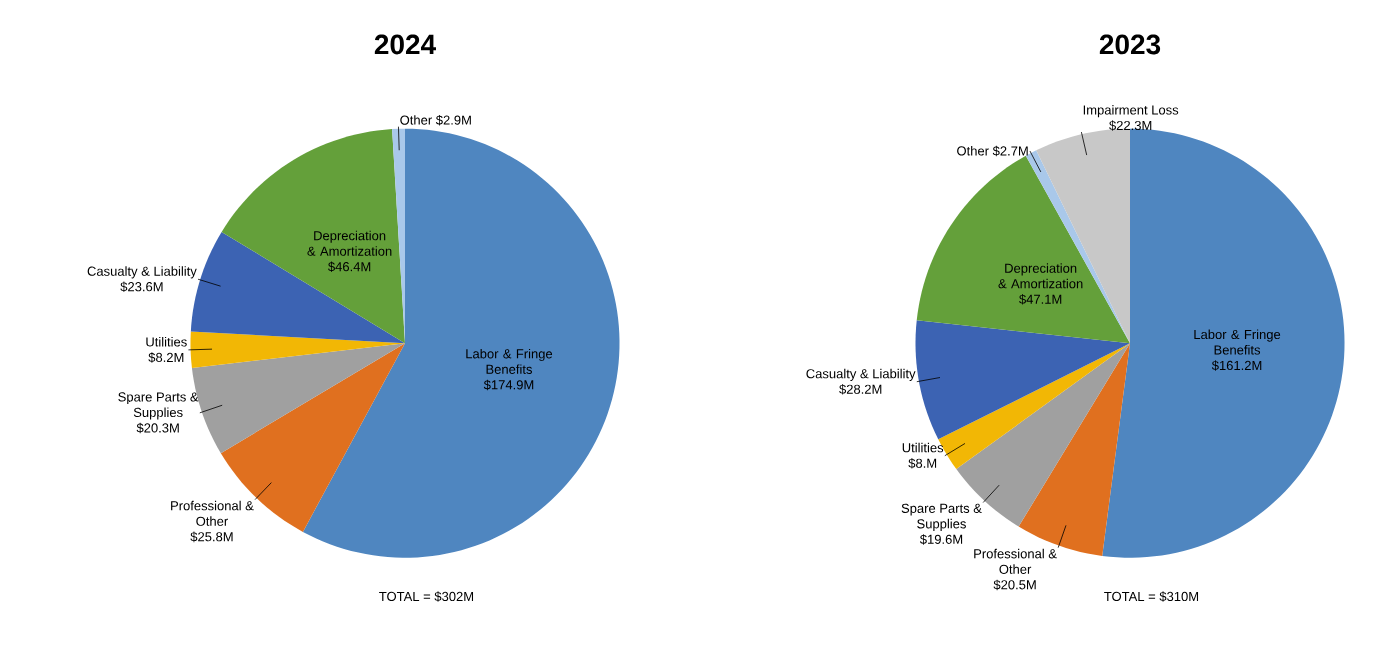 The width and height of the screenshot is (1377, 665). What do you see at coordinates (211, 537) in the screenshot?
I see `data-label: $25.8M` at bounding box center [211, 537].